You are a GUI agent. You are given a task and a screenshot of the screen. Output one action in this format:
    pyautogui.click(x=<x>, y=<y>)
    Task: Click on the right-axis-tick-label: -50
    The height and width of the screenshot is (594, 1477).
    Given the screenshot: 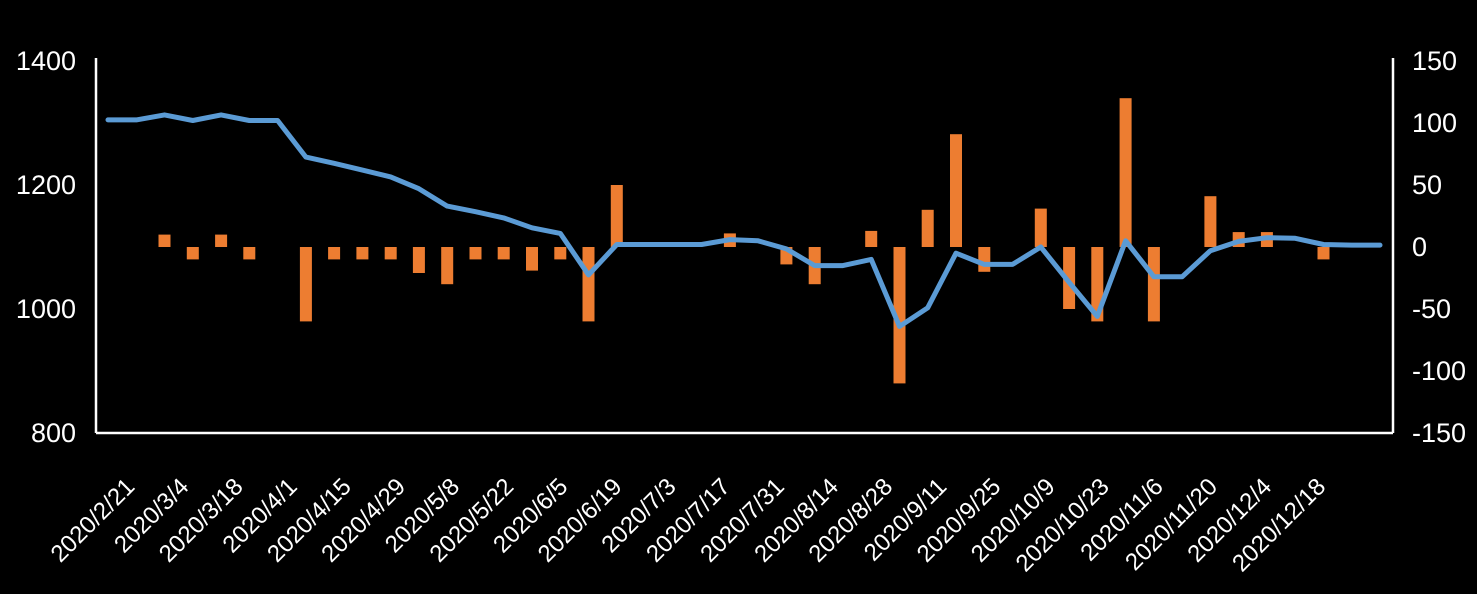 What is the action you would take?
    pyautogui.click(x=1431, y=309)
    